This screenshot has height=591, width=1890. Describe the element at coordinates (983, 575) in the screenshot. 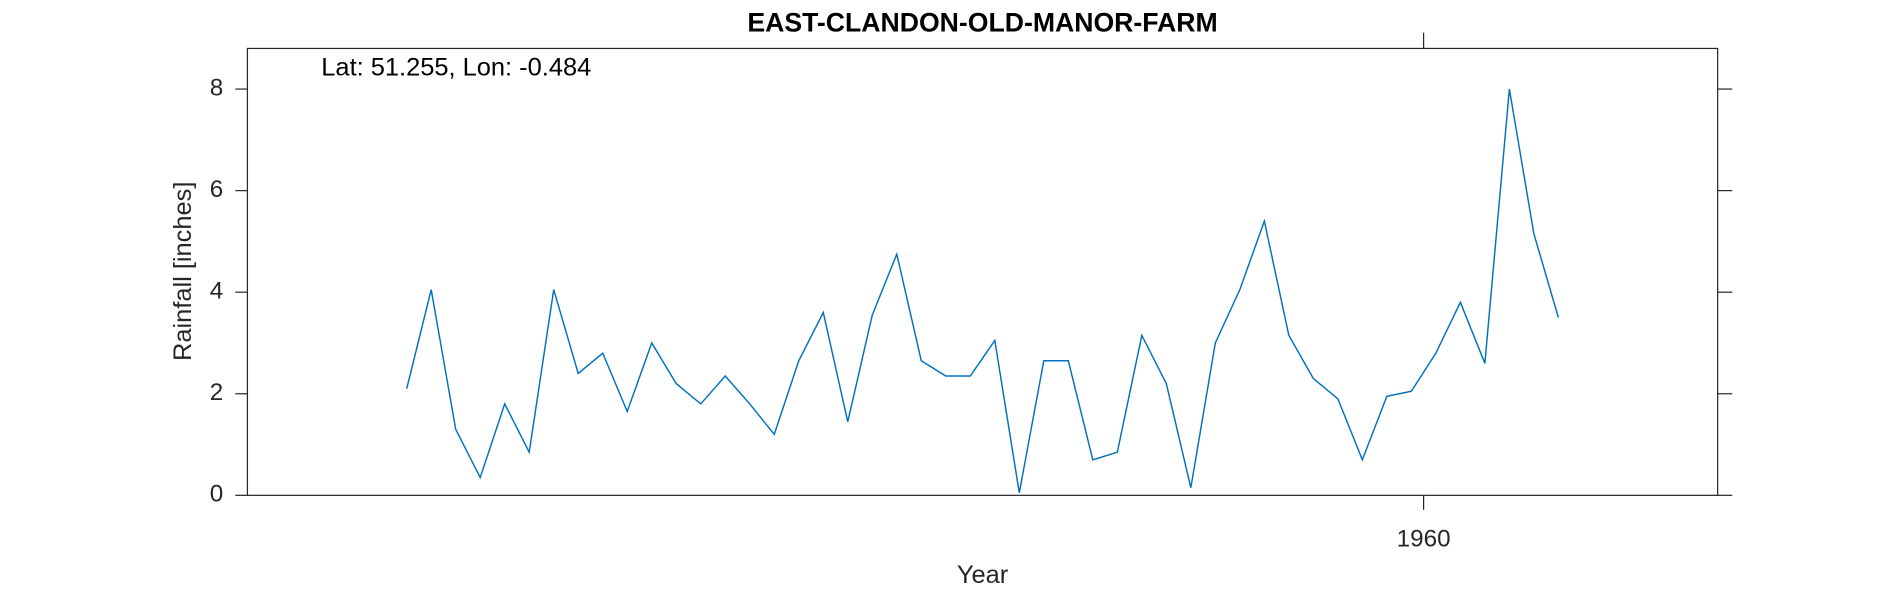

I see `x-axis-label: Year` at that location.